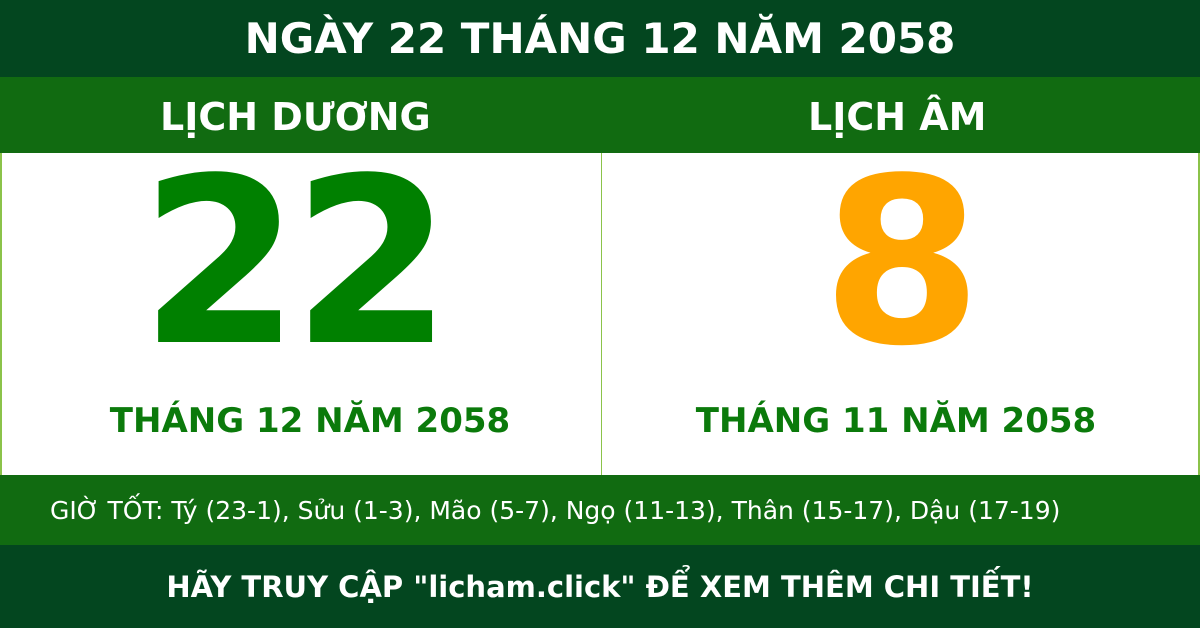  I want to click on title-text: NGÀY 22 THÁNG 12 NĂM 2058, so click(600, 38).